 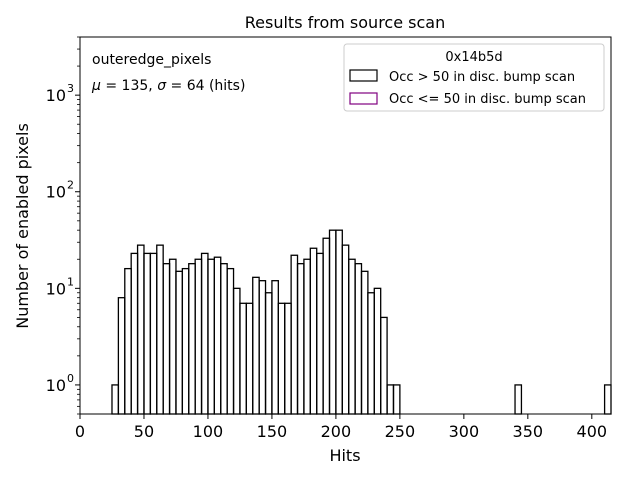 I want to click on x-tick-label: 150, so click(x=272, y=431).